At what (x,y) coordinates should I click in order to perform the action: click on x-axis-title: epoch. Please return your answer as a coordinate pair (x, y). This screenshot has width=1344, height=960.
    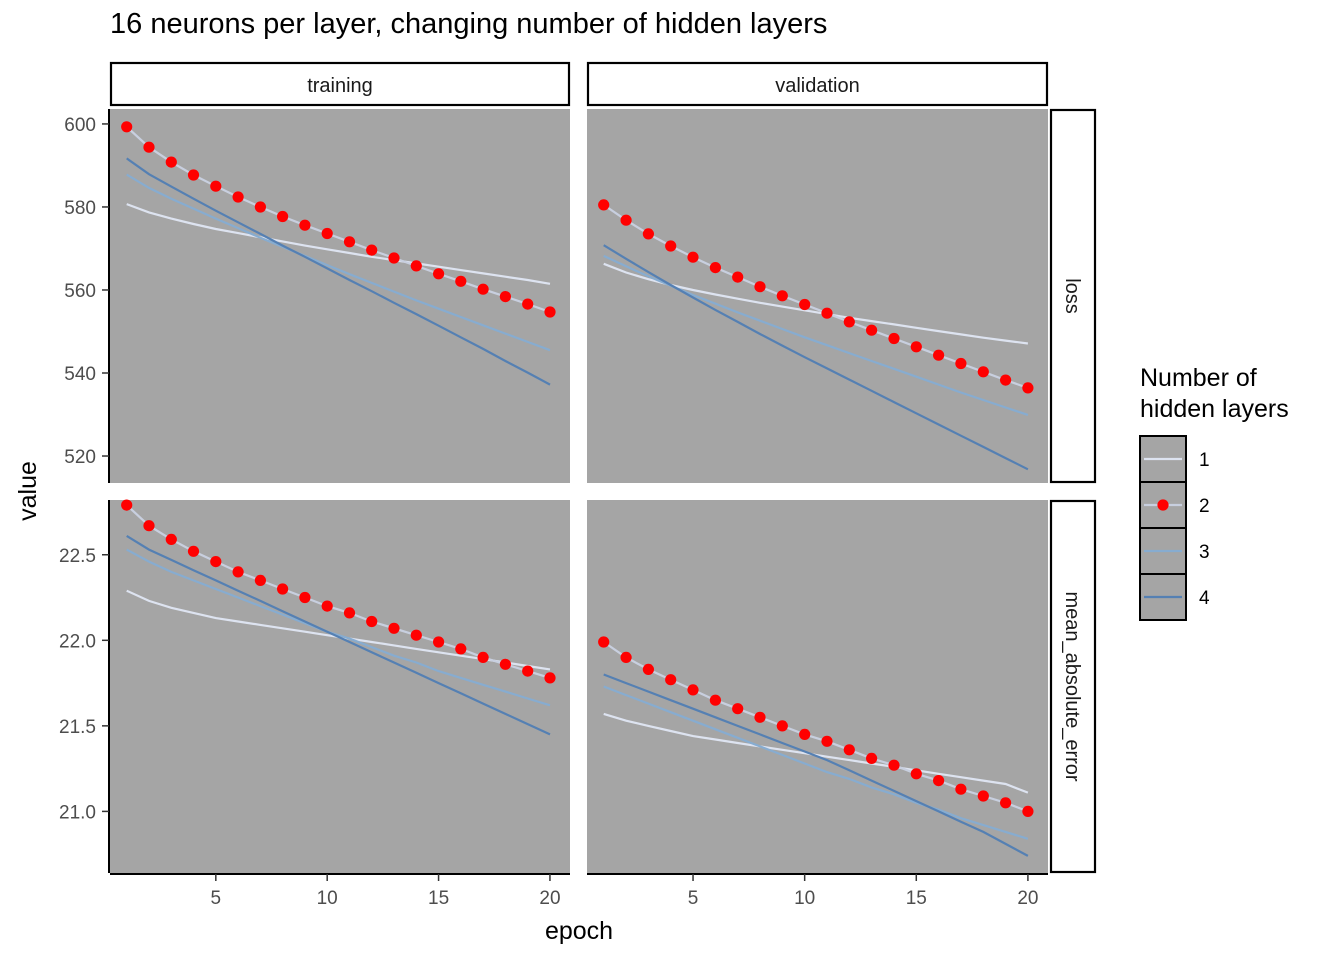
    Looking at the image, I should click on (579, 931).